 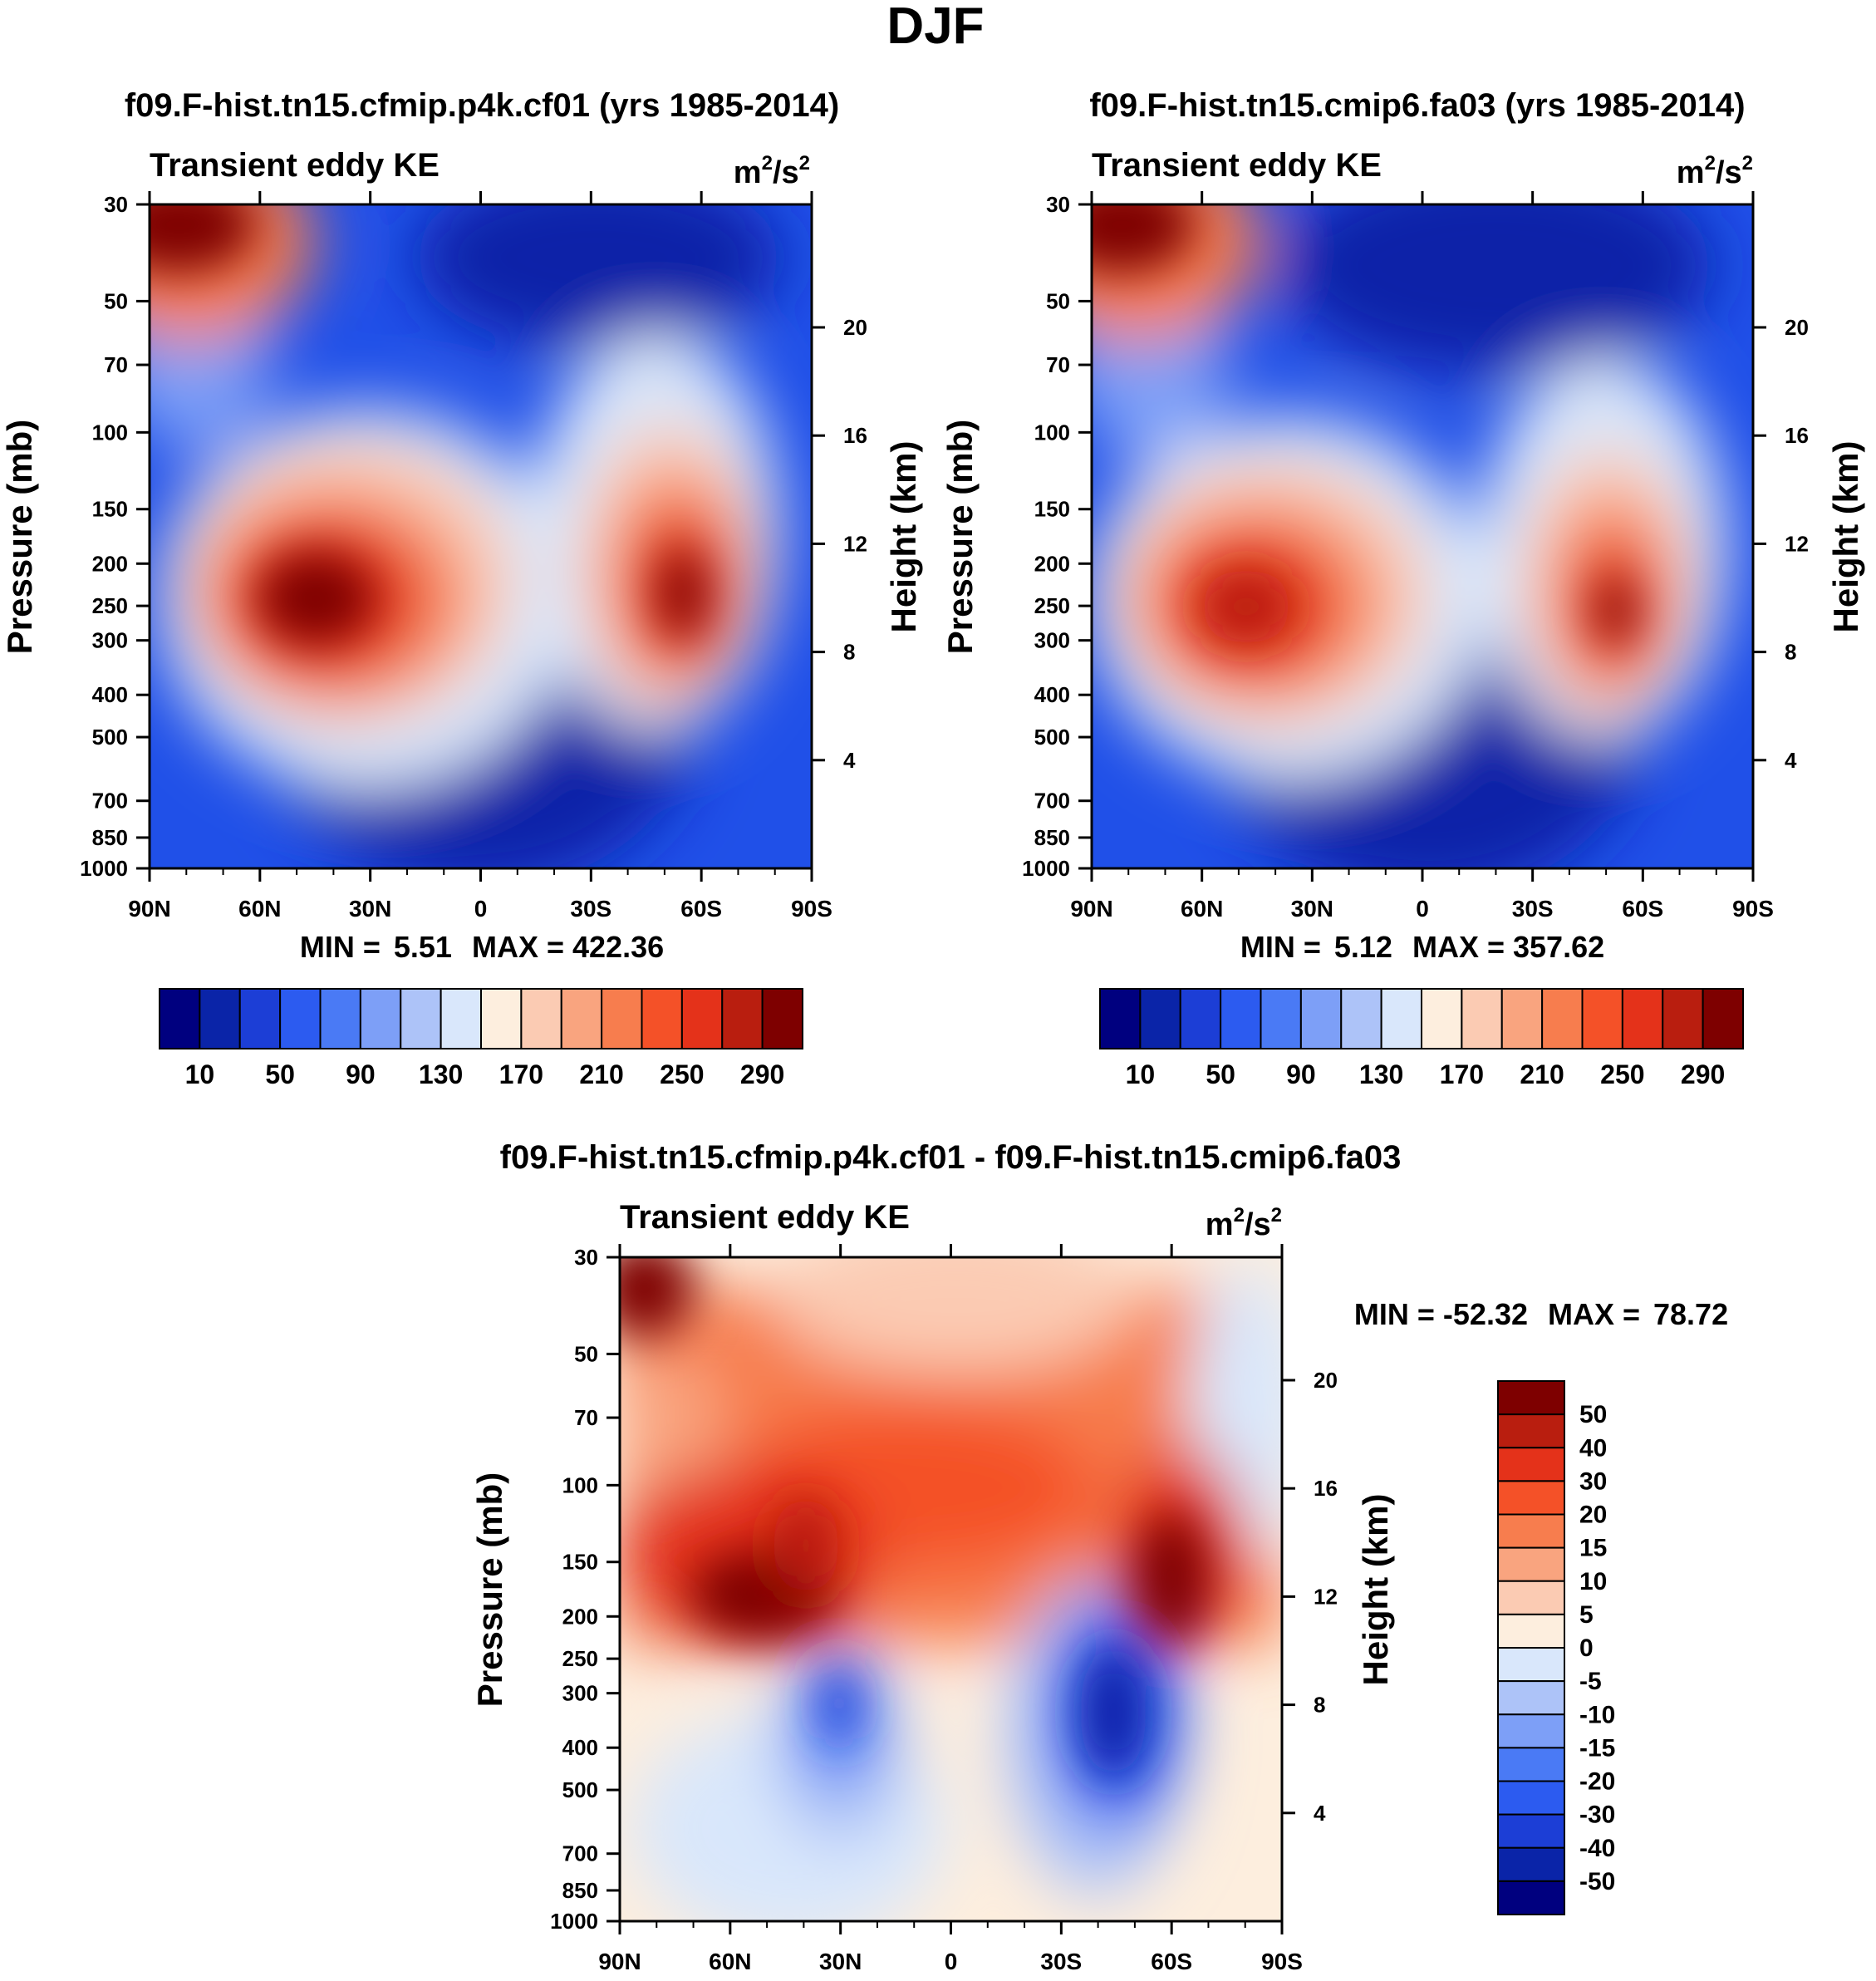 What do you see at coordinates (1052, 640) in the screenshot?
I see `pressure-tick-label: 300` at bounding box center [1052, 640].